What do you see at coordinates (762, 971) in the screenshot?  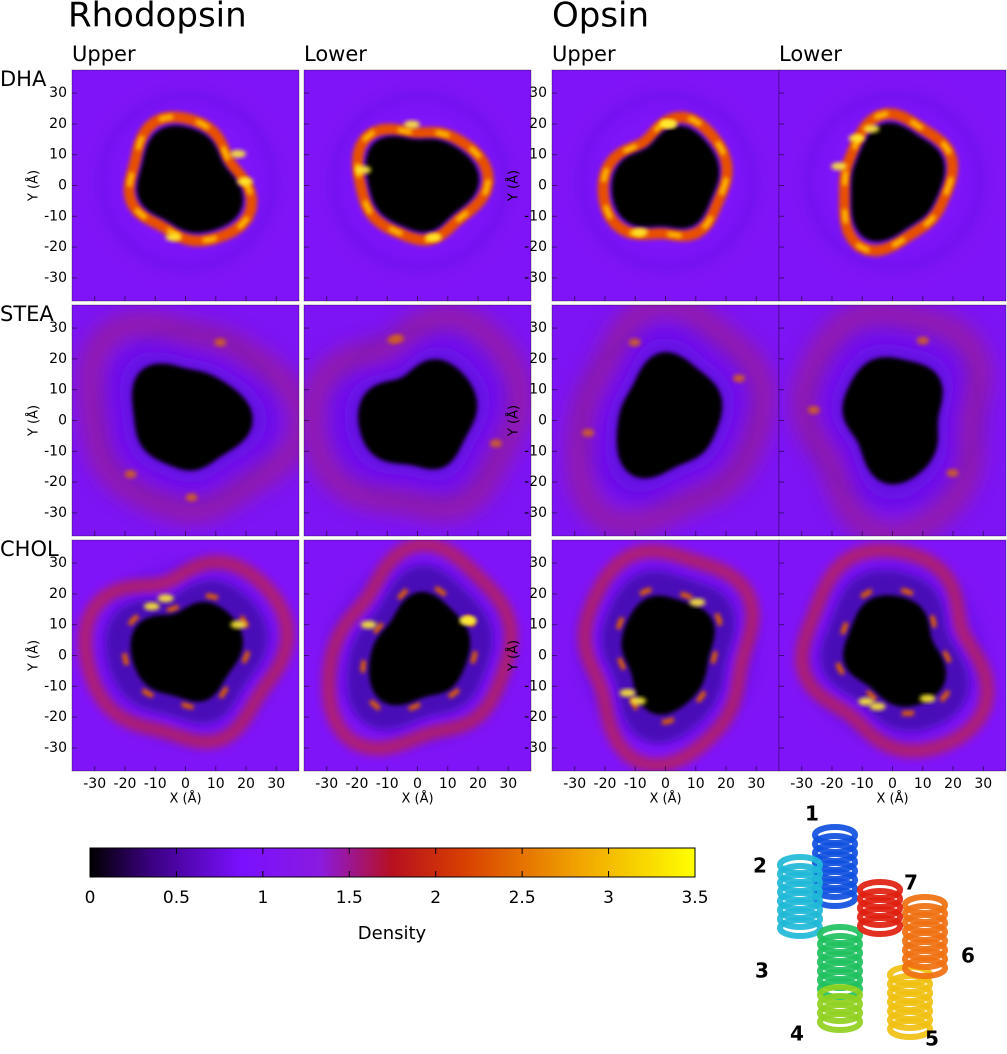 I see `helix-label: 3` at bounding box center [762, 971].